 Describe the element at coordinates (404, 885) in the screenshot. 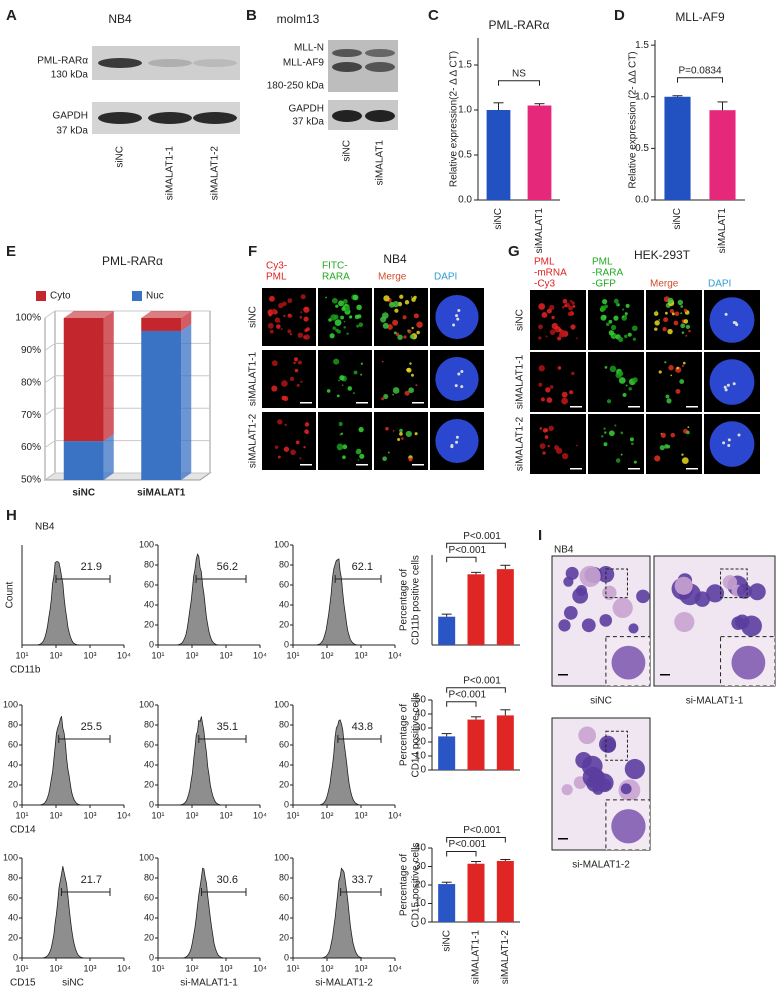

I see `axis-label: Percentage of` at that location.